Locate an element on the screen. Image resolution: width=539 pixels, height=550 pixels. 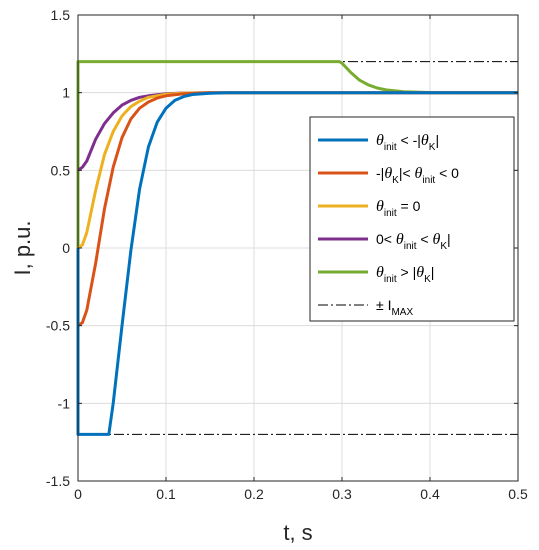
y-tick-label: 1.5 is located at coordinates (61, 15).